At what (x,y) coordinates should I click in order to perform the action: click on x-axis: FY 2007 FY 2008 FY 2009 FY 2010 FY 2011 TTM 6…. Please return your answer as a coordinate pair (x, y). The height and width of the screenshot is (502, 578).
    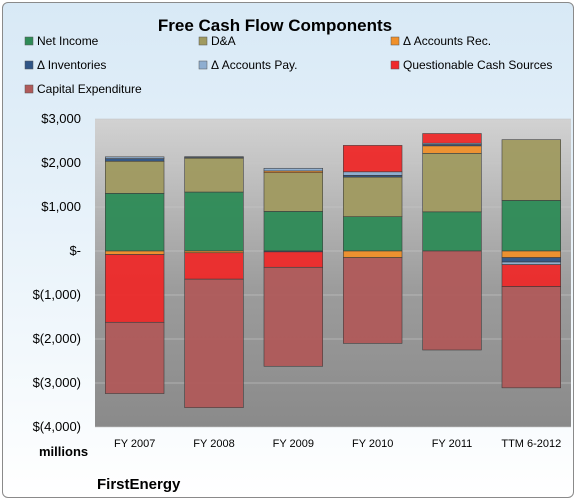
    Looking at the image, I should click on (337, 444).